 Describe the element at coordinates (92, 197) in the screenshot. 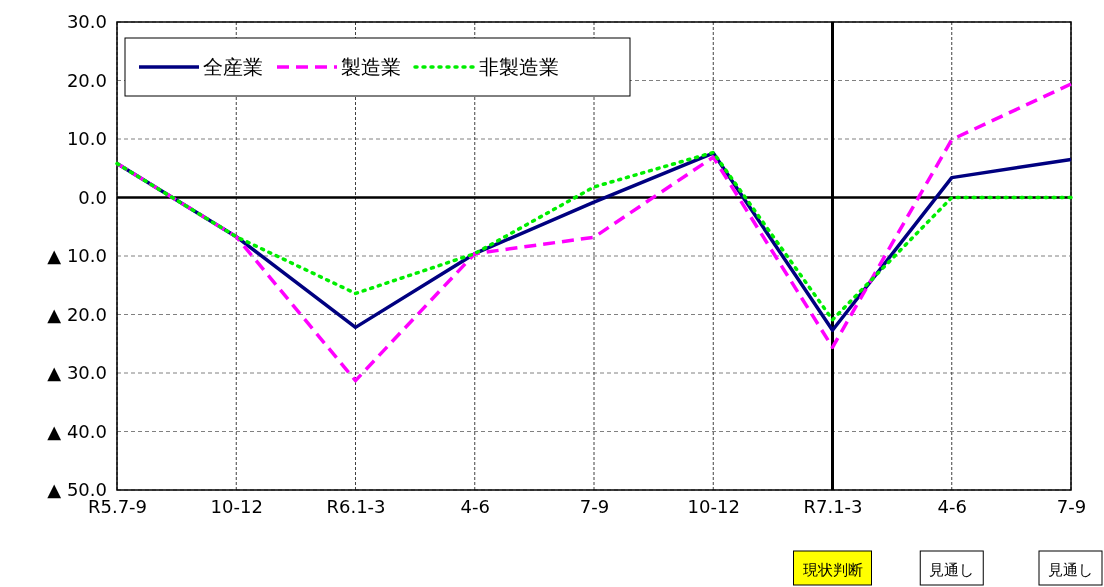

I see `y-tick-label: 0.0` at that location.